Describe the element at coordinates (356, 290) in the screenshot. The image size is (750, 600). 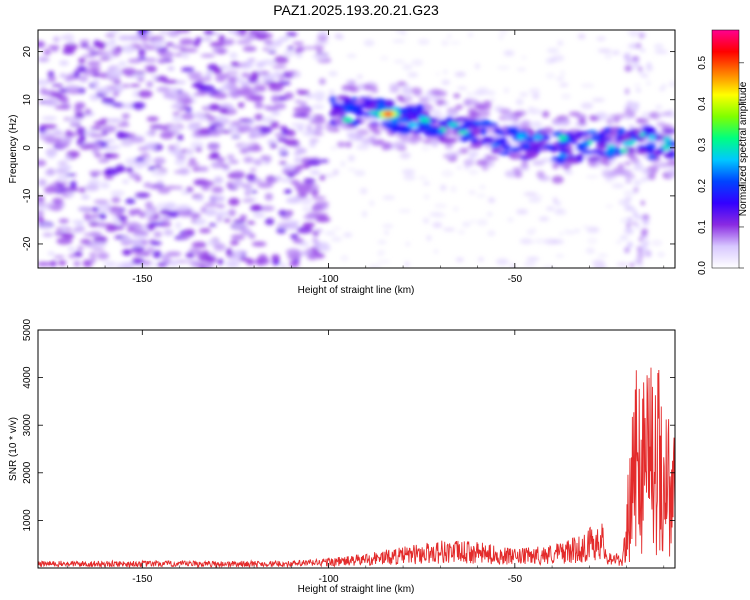
I see `heatmap-x-axis-label: Height of straight line (km)` at that location.